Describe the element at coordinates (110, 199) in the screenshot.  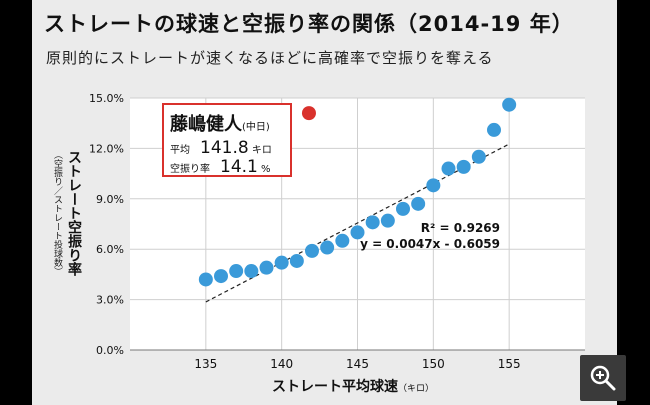
I see `y-tick-label: 9.0%` at that location.